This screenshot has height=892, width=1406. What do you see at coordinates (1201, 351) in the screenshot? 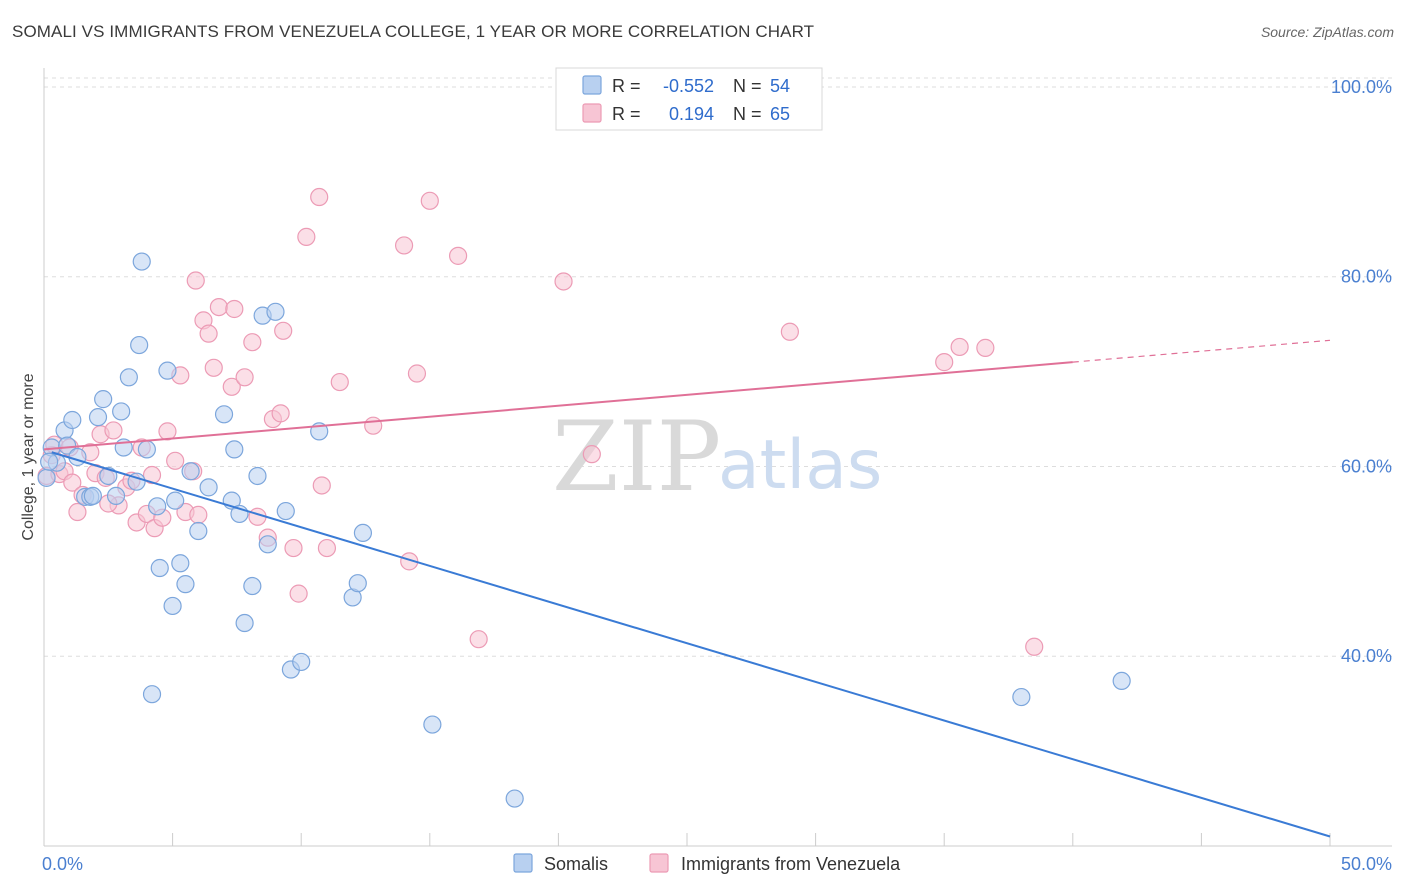
I see `venezuela-trend-extension` at bounding box center [1201, 351].